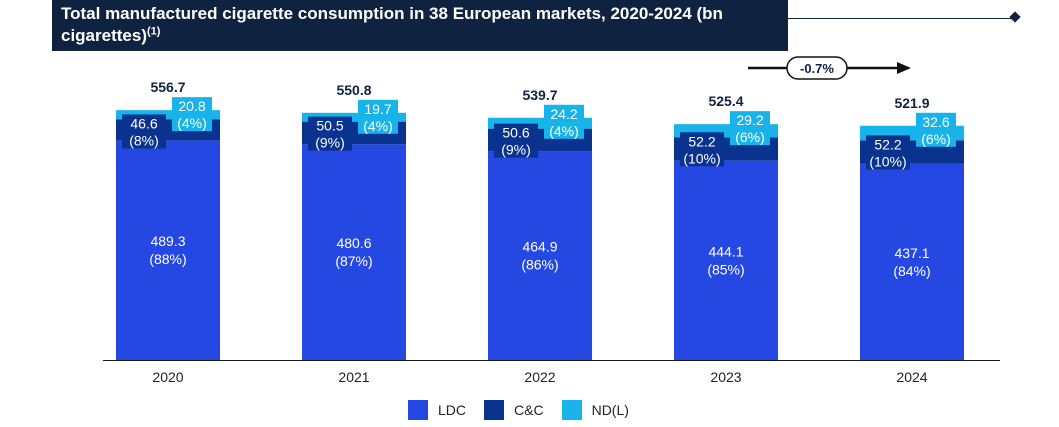 The image size is (1059, 427). I want to click on bar-ndl-2022, so click(540, 123).